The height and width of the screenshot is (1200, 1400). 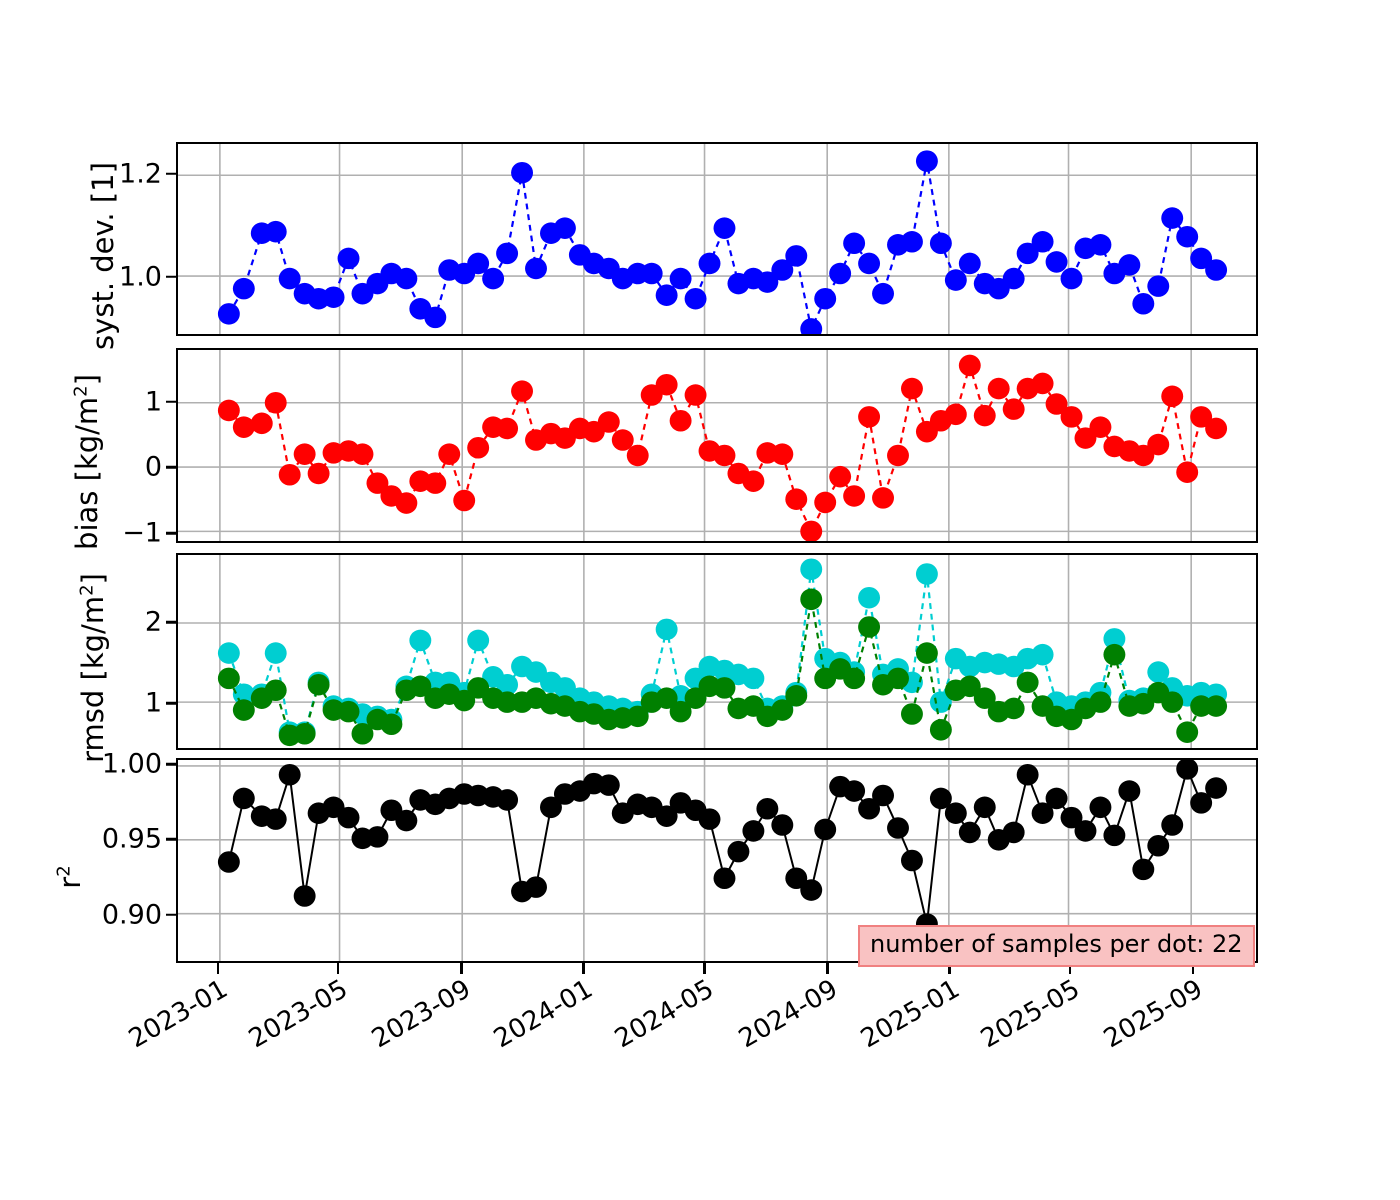 I want to click on panel-rmsd, so click(x=717, y=651).